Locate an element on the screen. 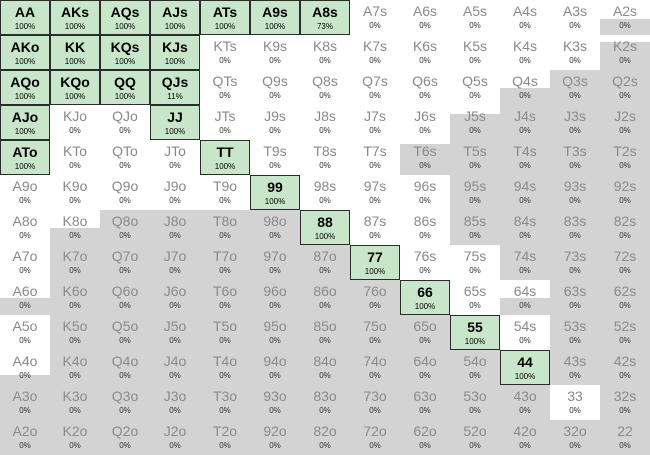 Image resolution: width=650 pixels, height=455 pixels. hand-cell-ATo: ATo 100% is located at coordinates (25, 157).